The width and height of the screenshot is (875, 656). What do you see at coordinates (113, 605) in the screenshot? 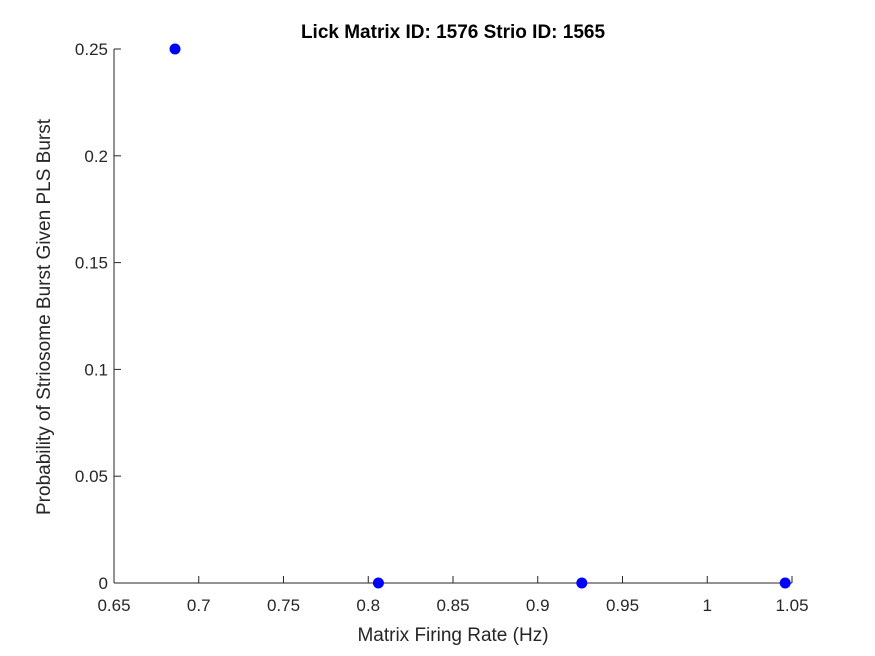
I see `x-tick-label: 0.65` at bounding box center [113, 605].